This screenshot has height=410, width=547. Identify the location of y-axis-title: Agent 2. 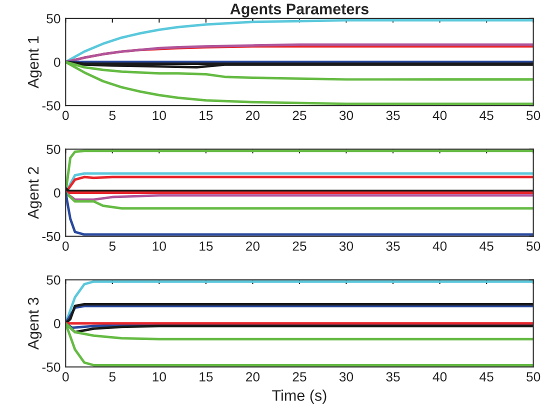
(35, 193).